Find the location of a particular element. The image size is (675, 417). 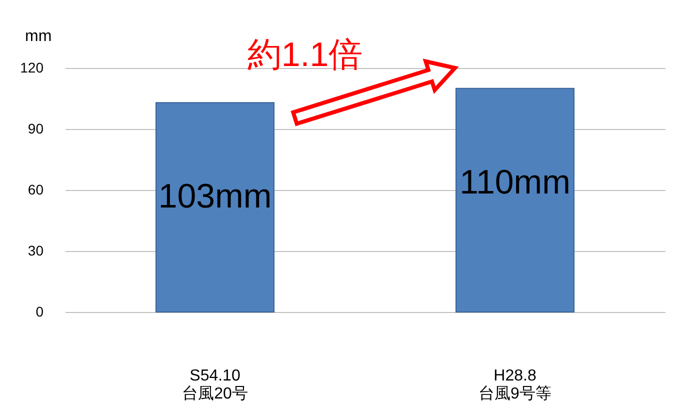

y-axis-title: mm is located at coordinates (38, 36).